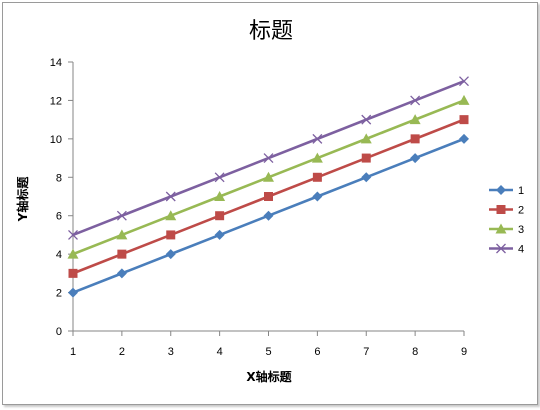 This screenshot has height=410, width=540. I want to click on y-tick-label: 8, so click(59, 178).